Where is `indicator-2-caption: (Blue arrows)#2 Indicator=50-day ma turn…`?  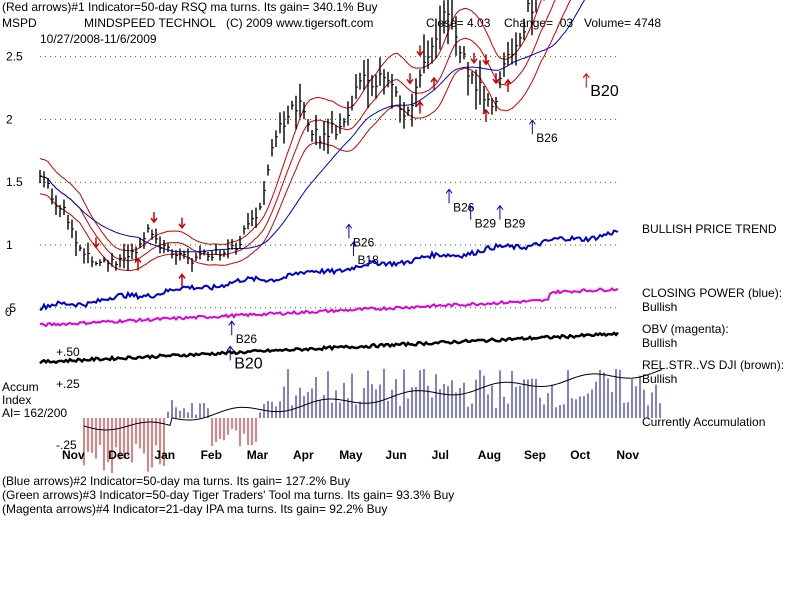
indicator-2-caption: (Blue arrows)#2 Indicator=50-day ma turn… is located at coordinates (176, 481).